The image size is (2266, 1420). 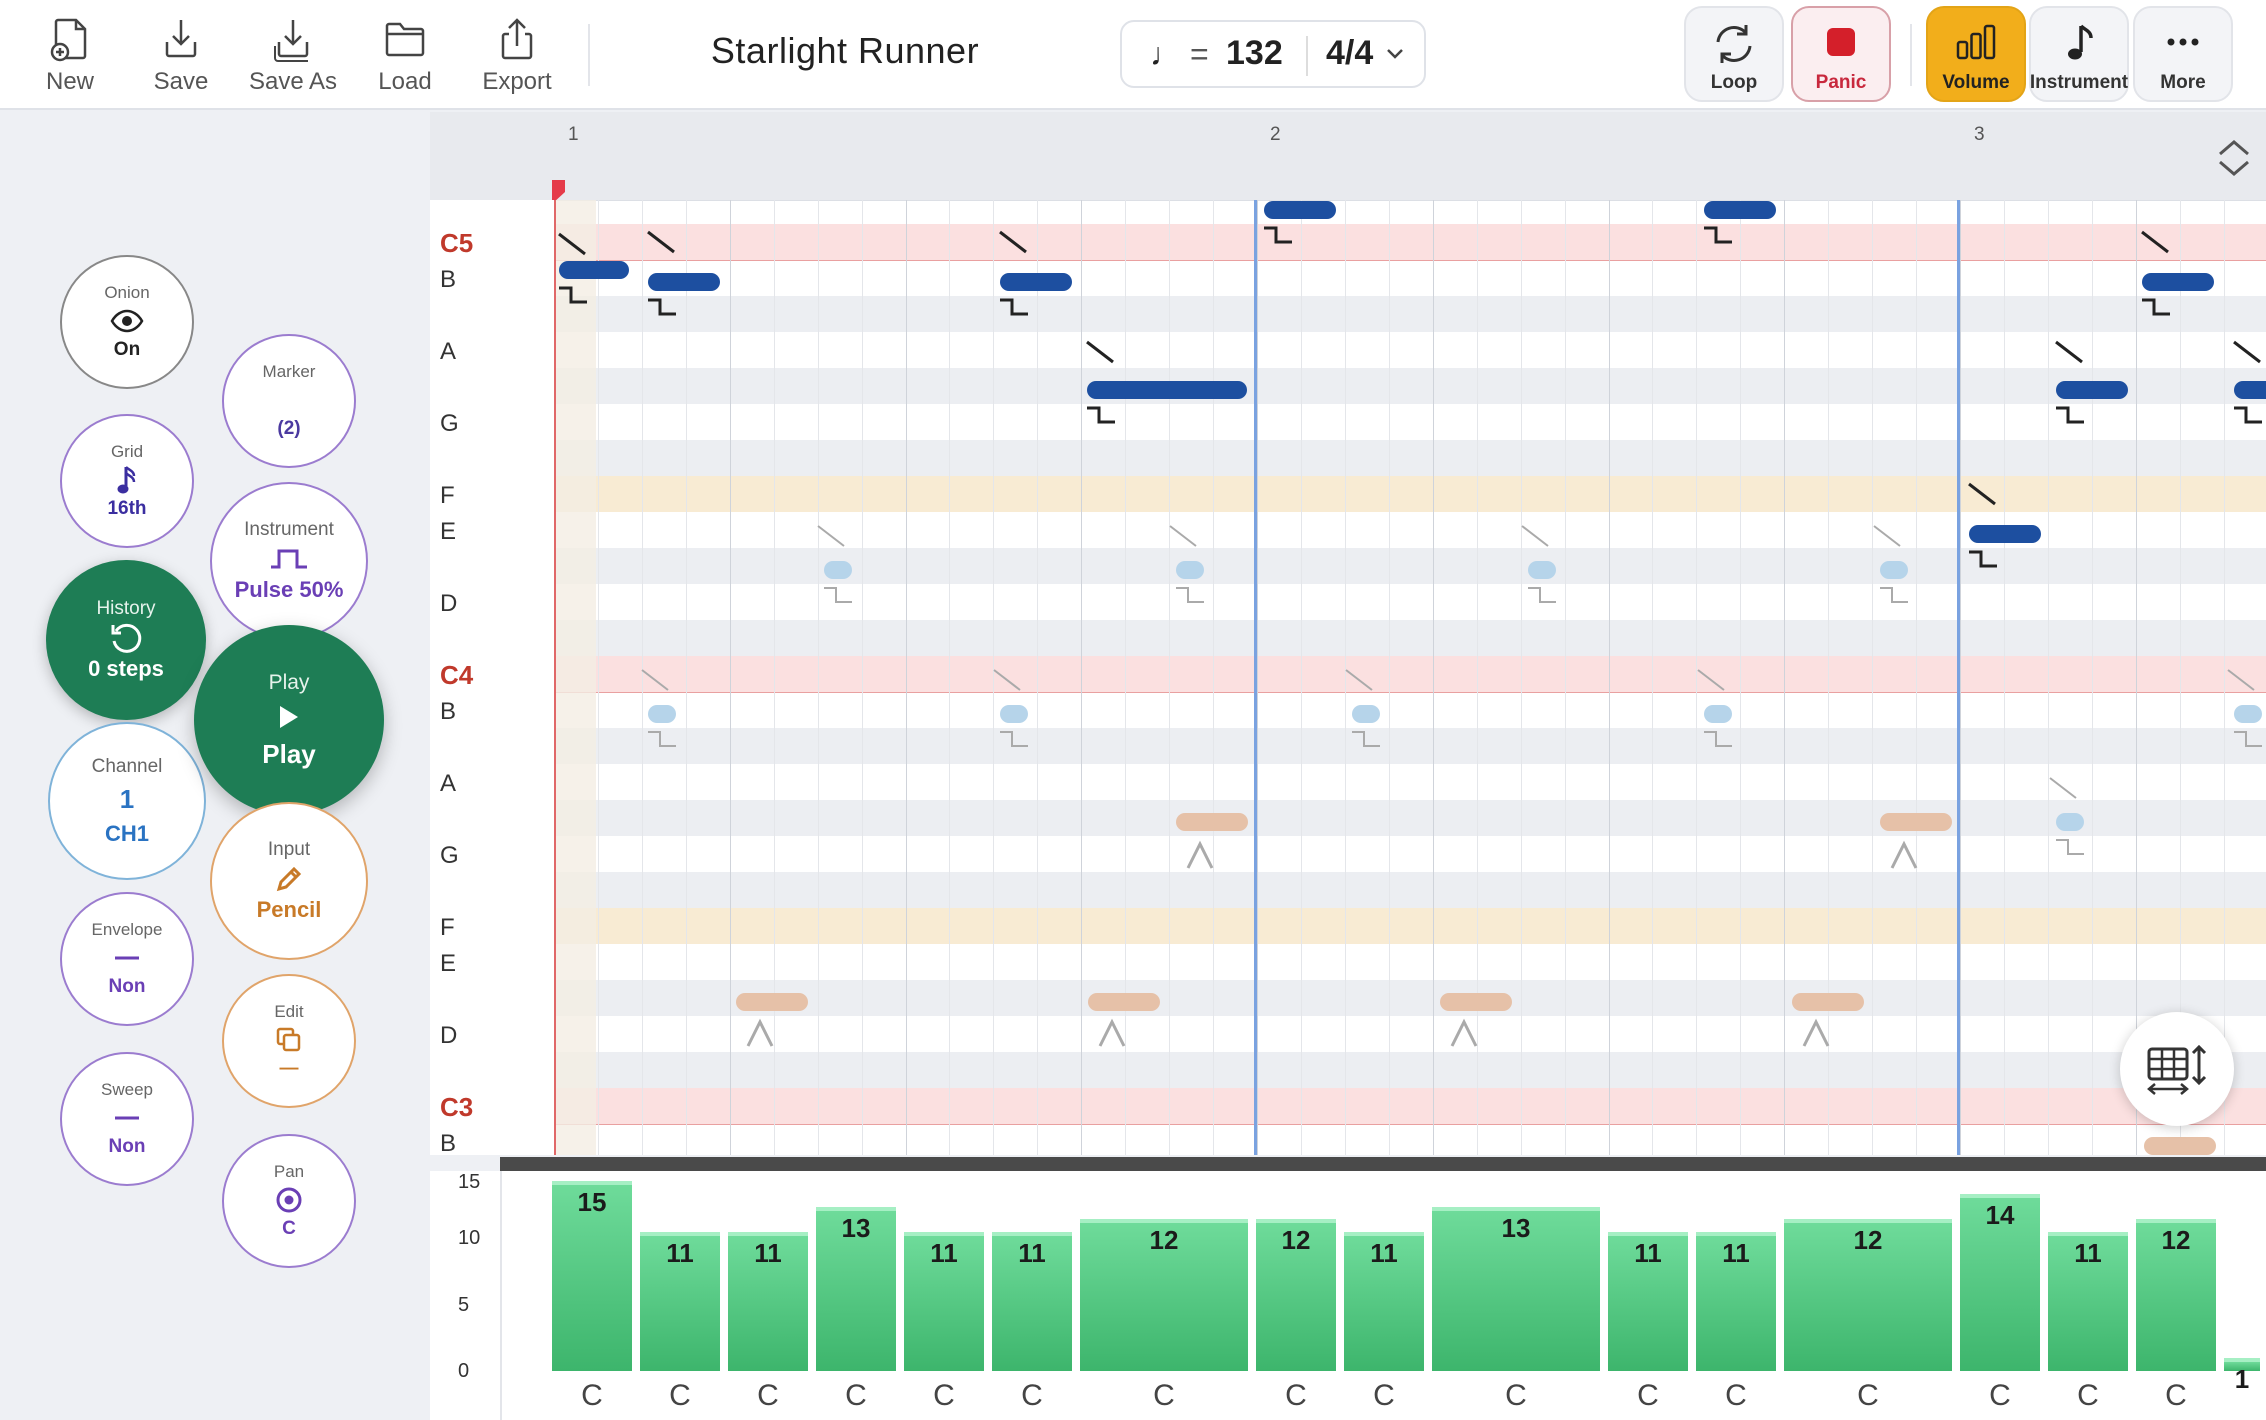 I want to click on expand-collapse-icon, so click(x=2234, y=158).